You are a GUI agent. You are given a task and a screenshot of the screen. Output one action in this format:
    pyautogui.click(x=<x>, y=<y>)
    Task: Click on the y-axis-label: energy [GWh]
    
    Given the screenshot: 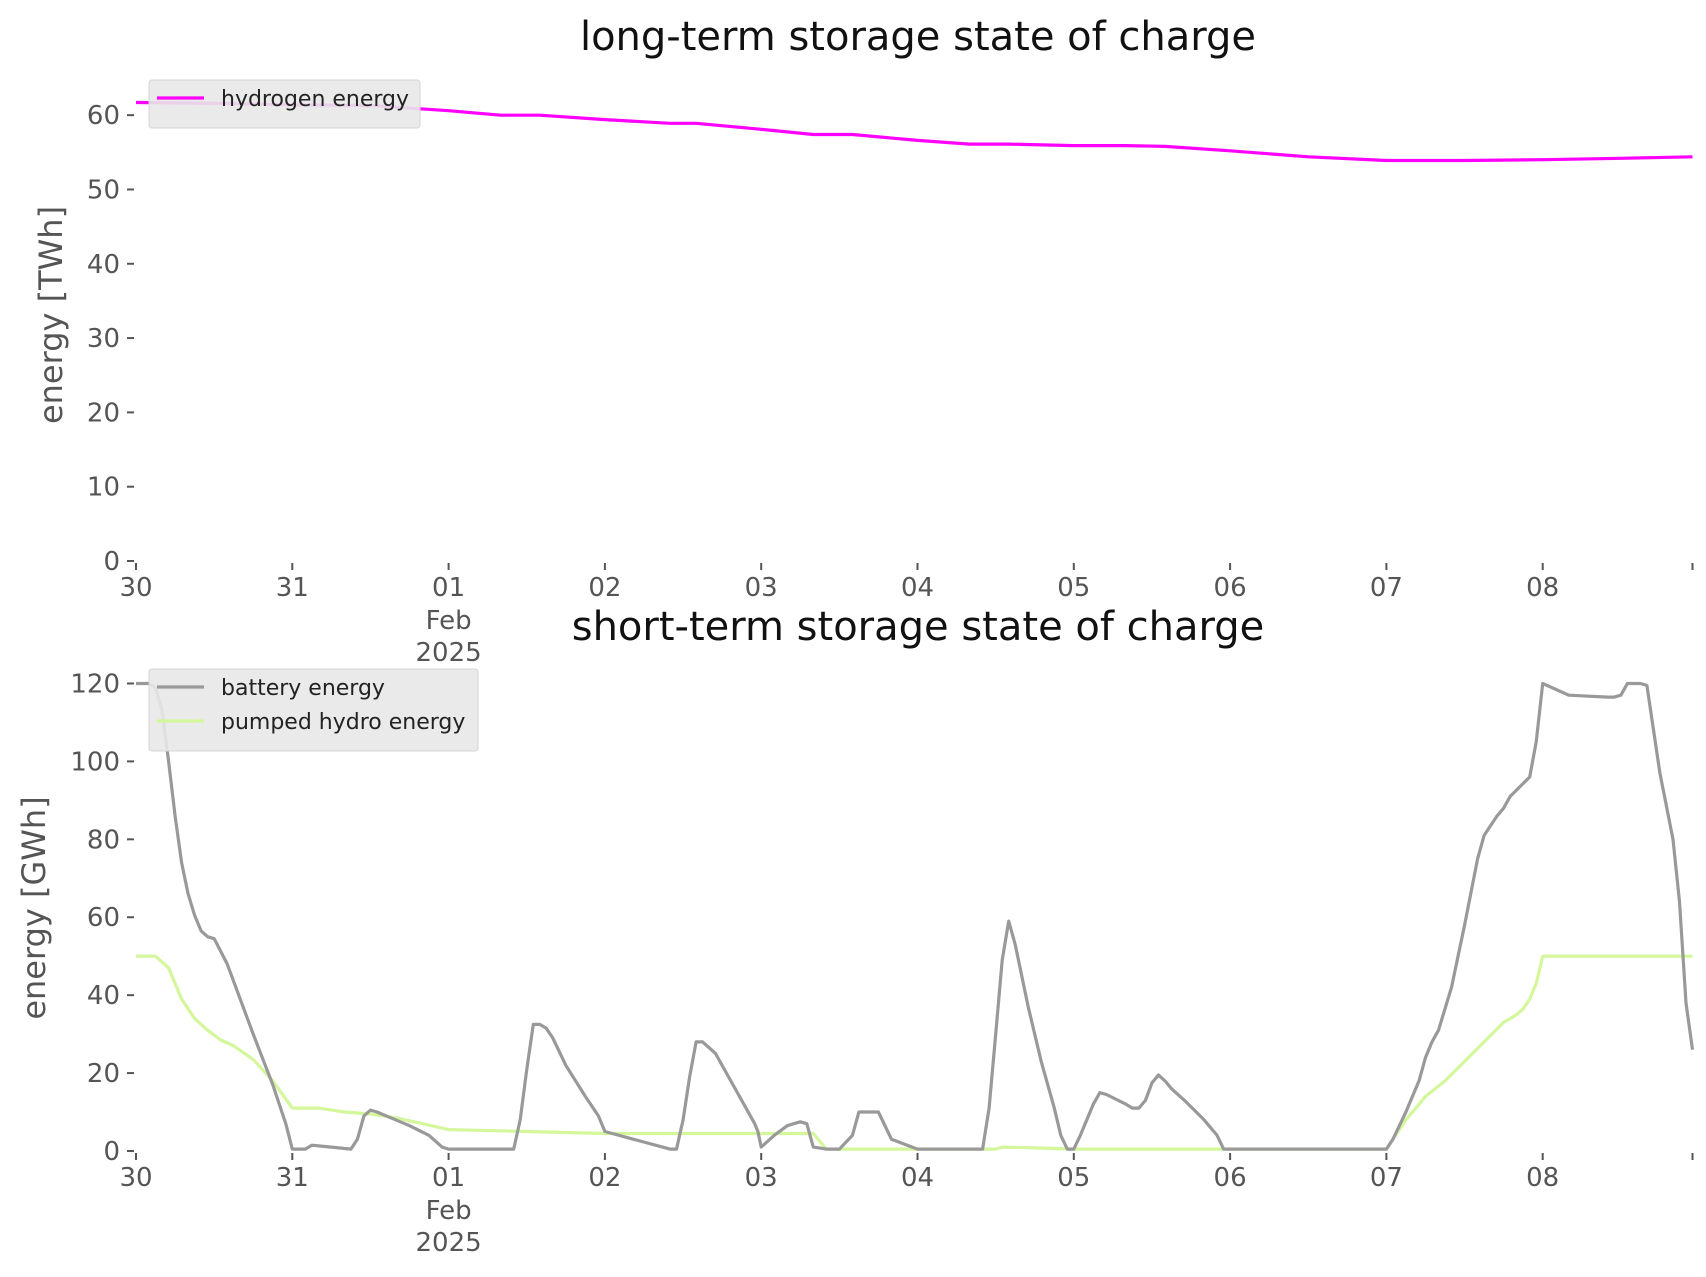 What is the action you would take?
    pyautogui.click(x=34, y=907)
    